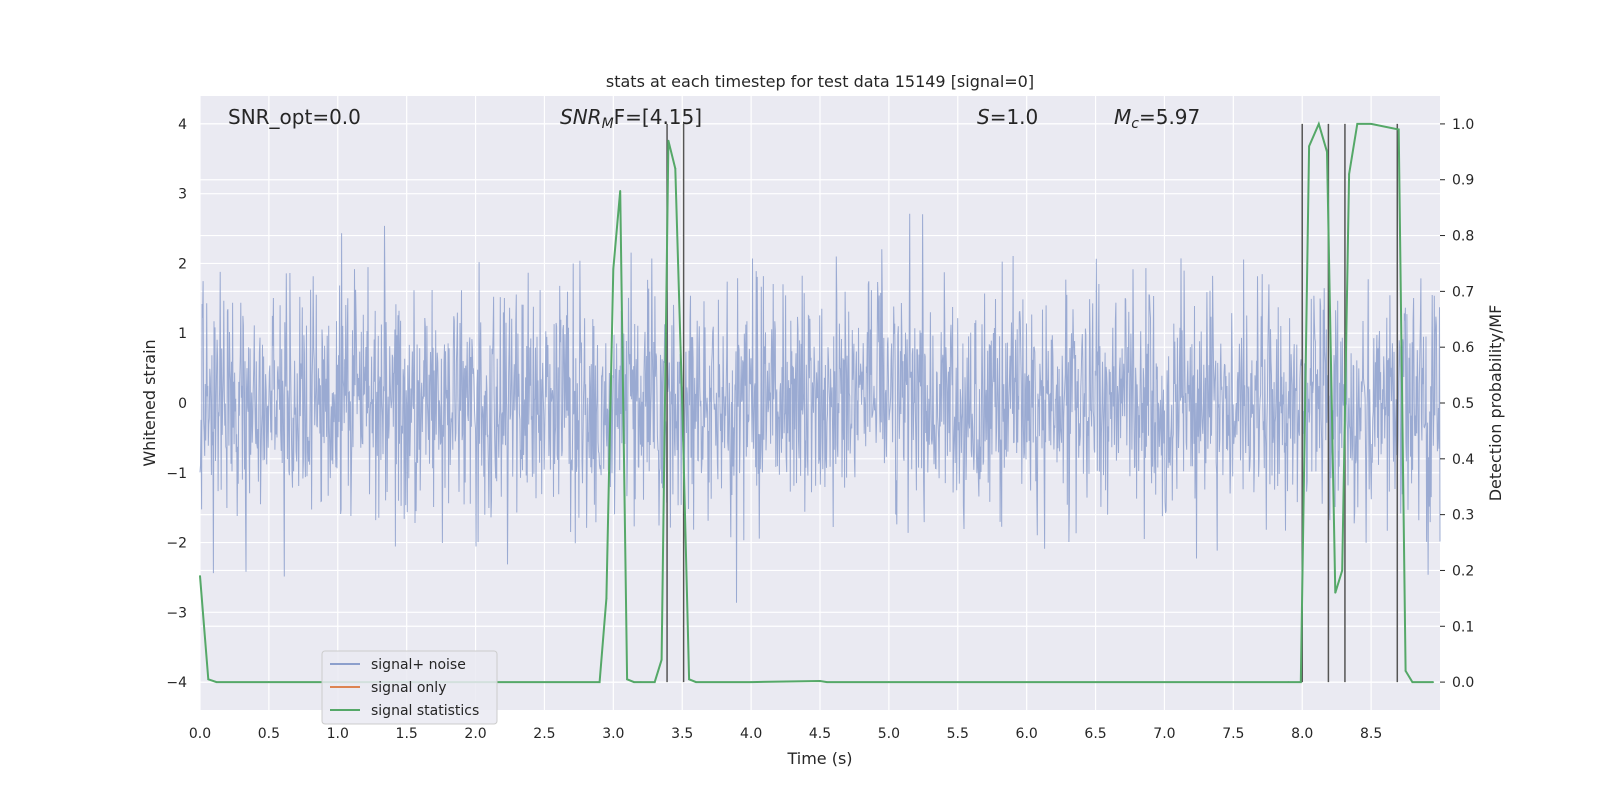  What do you see at coordinates (182, 404) in the screenshot?
I see `y-left-tick-label: 0` at bounding box center [182, 404].